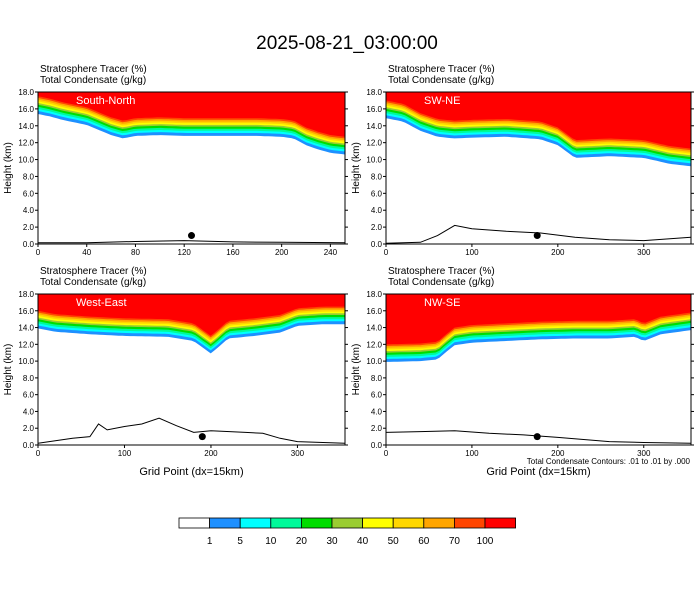 This screenshot has width=695, height=612. I want to click on colorbar-label: 10, so click(271, 541).